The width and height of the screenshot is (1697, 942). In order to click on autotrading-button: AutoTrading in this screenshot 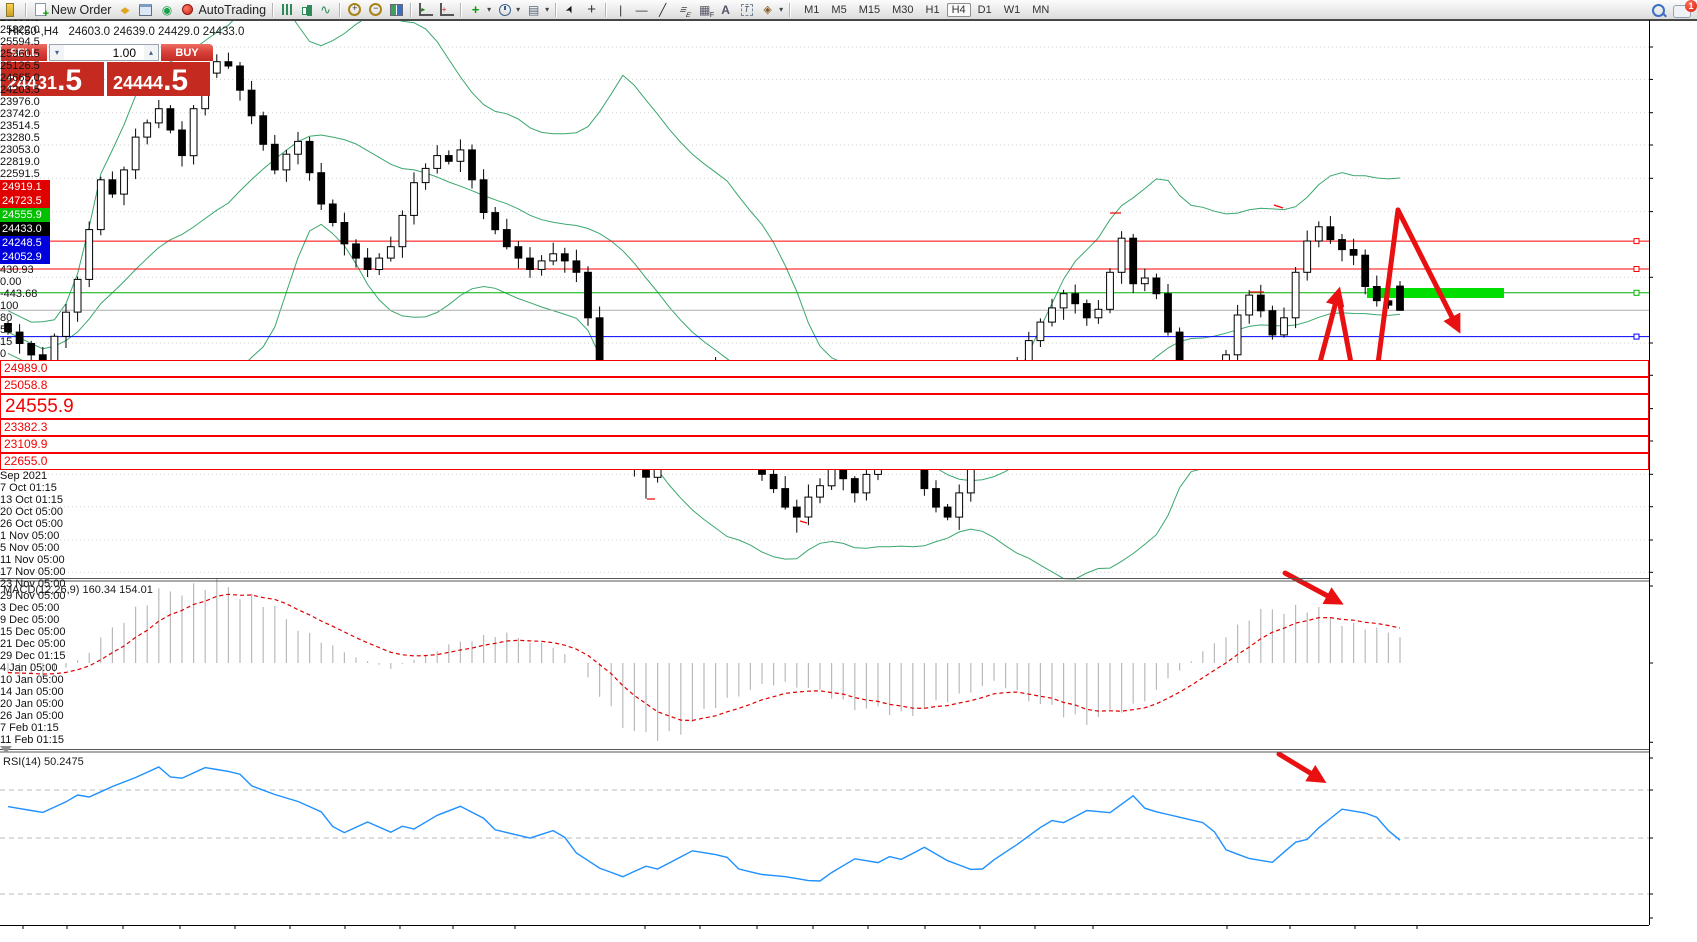, I will do `click(223, 10)`.